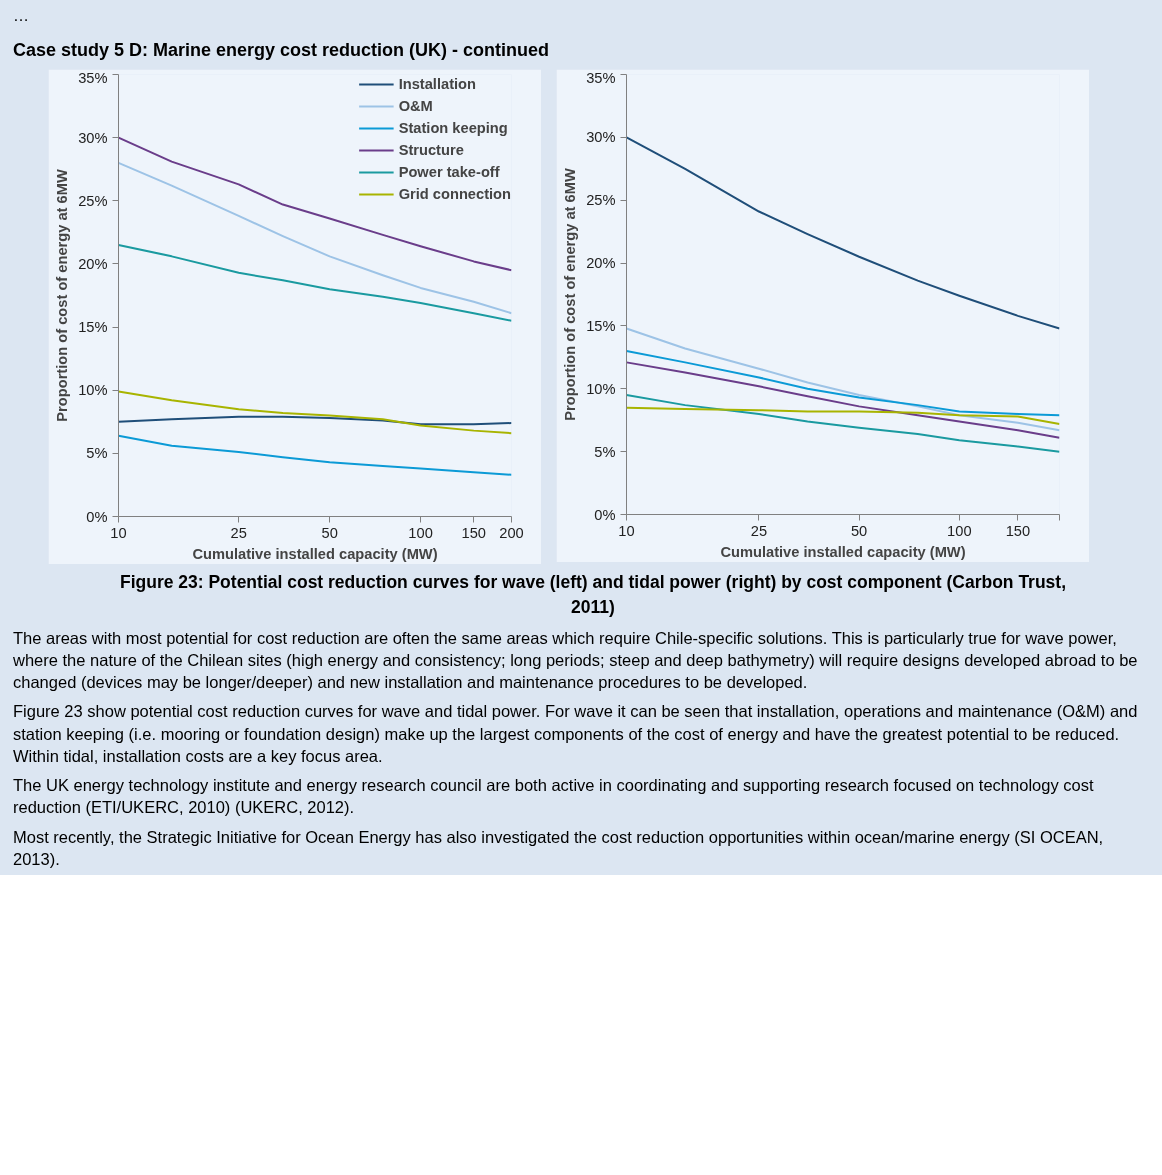  I want to click on legend-label: Grid connection, so click(454, 193).